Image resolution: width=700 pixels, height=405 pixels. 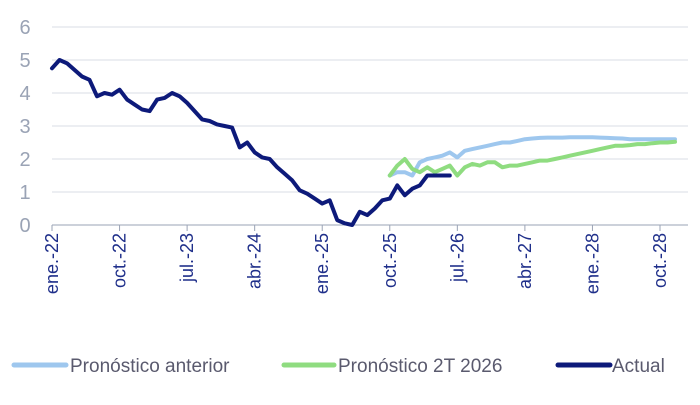 What do you see at coordinates (525, 261) in the screenshot?
I see `x-tick-label: abr.-27` at bounding box center [525, 261].